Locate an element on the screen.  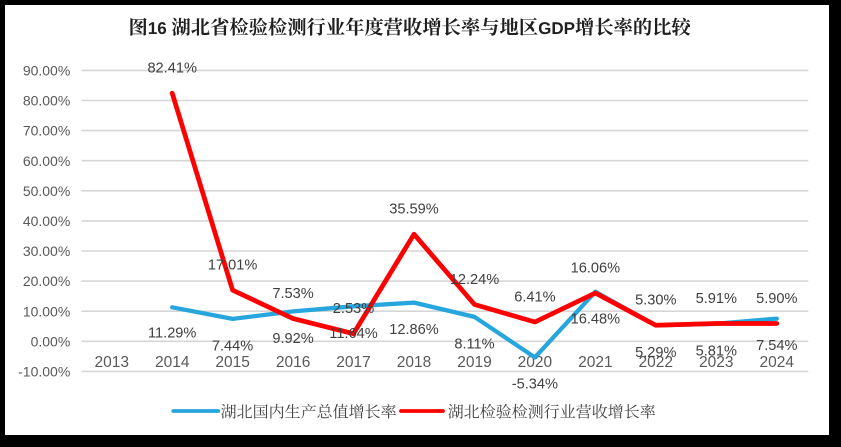
svg-text: 70.00% is located at coordinates (46, 131).